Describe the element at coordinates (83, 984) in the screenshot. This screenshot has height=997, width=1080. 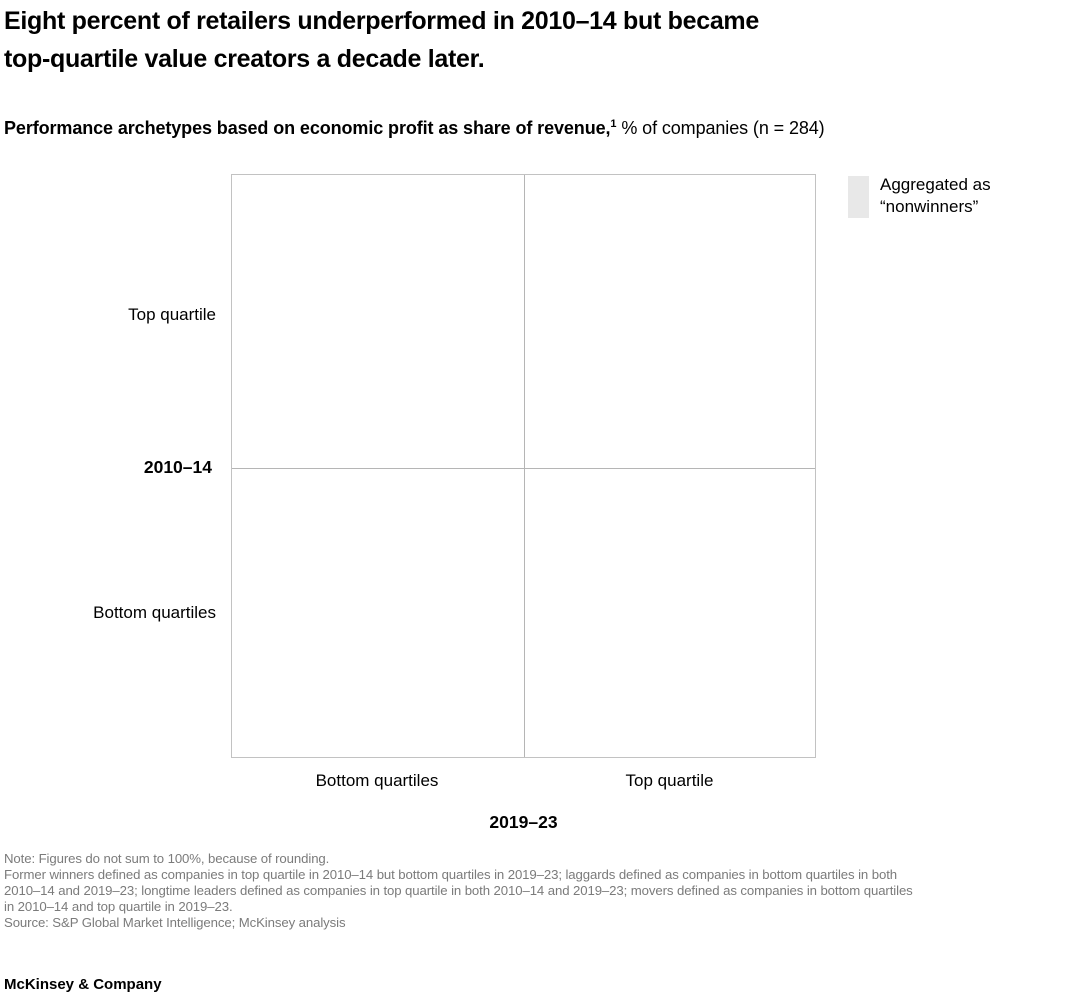
I see `mckinsey-brand-footer: McKinsey & Company` at that location.